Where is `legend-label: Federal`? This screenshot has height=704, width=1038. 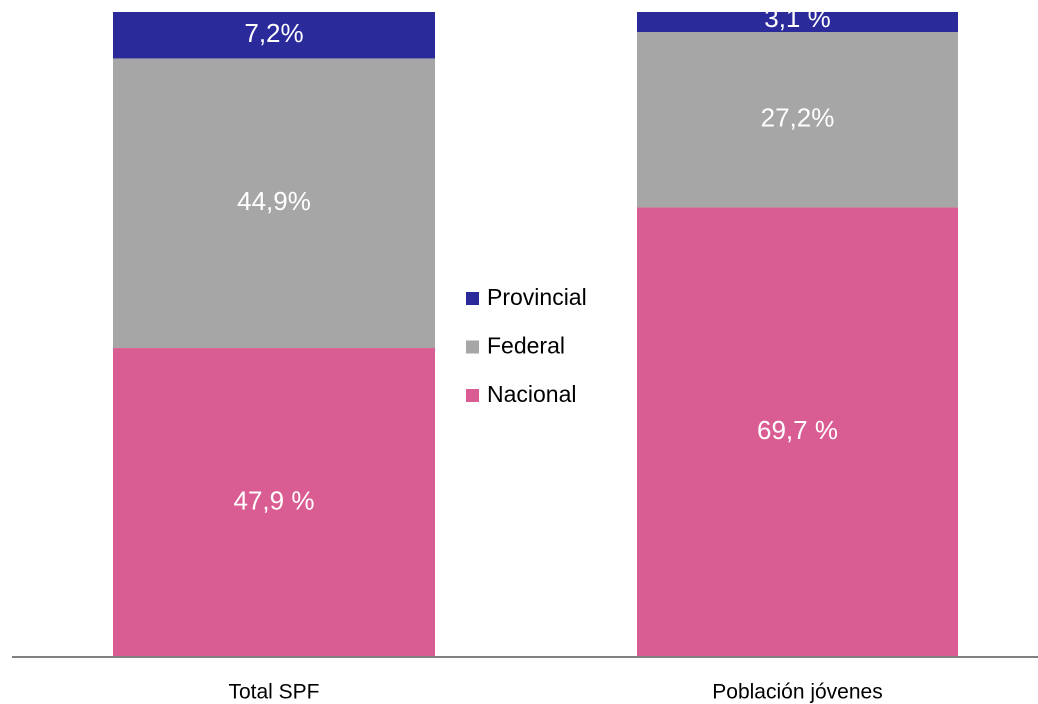 legend-label: Federal is located at coordinates (526, 346).